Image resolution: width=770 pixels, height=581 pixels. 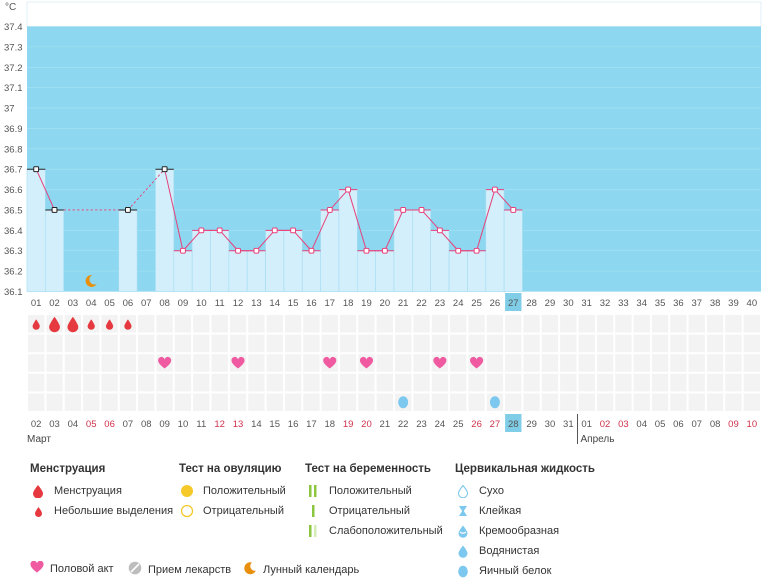 I want to click on legend-item-faint: Слабоположительный, so click(x=374, y=531).